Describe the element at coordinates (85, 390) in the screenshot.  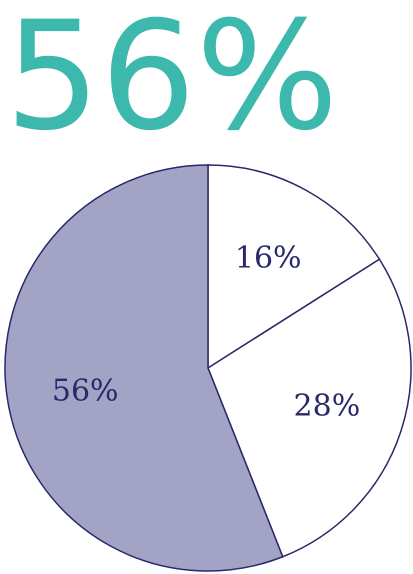
I see `data-label: 56%` at that location.